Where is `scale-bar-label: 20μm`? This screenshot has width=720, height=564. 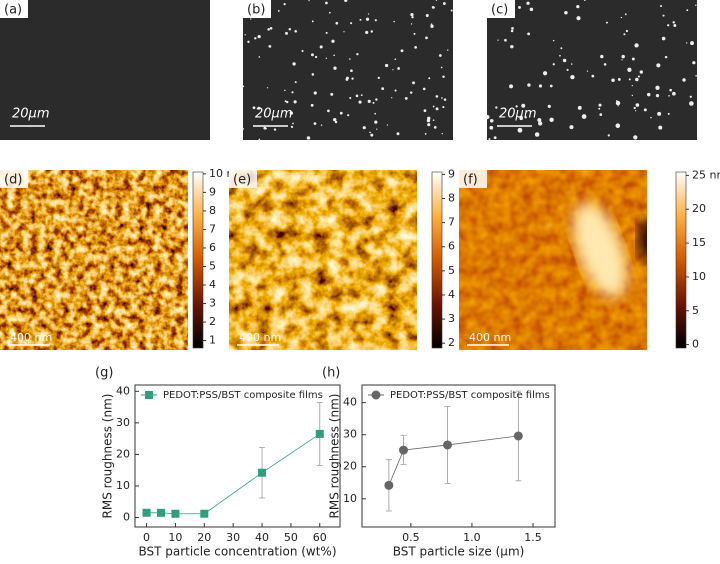 scale-bar-label: 20μm is located at coordinates (30, 114).